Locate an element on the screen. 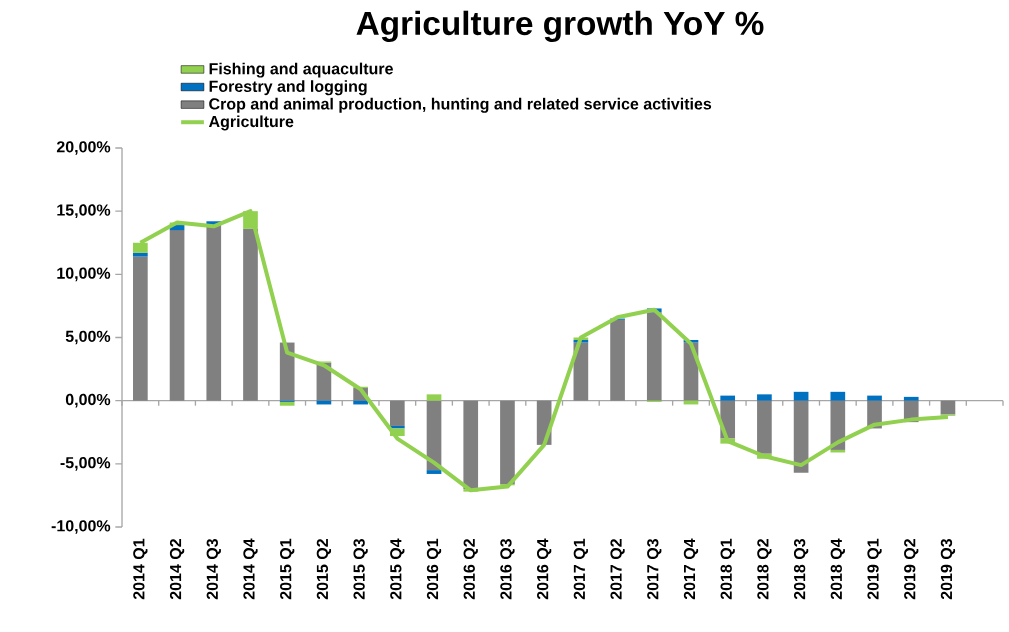 The height and width of the screenshot is (632, 1009). y-tick-label: 5,00% is located at coordinates (88, 337).